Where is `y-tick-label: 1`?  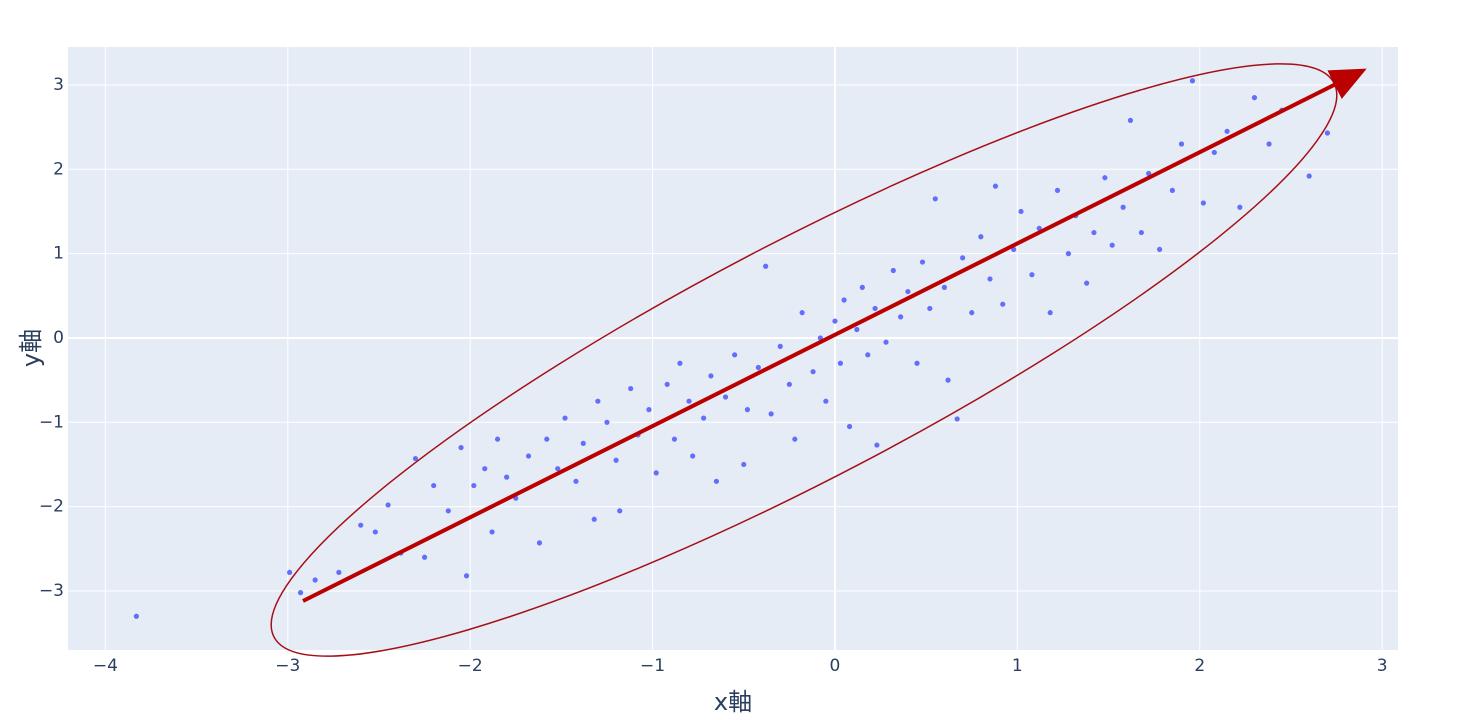
y-tick-label: 1 is located at coordinates (58, 254).